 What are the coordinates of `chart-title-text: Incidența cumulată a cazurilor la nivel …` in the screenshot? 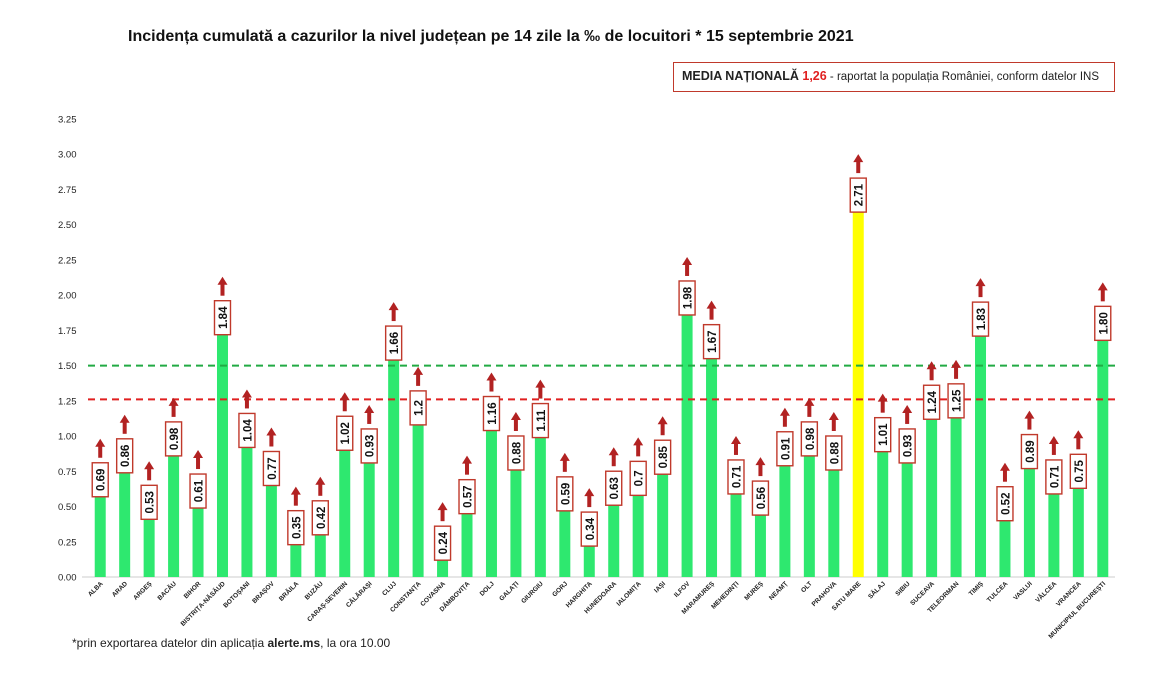 It's located at (417, 36).